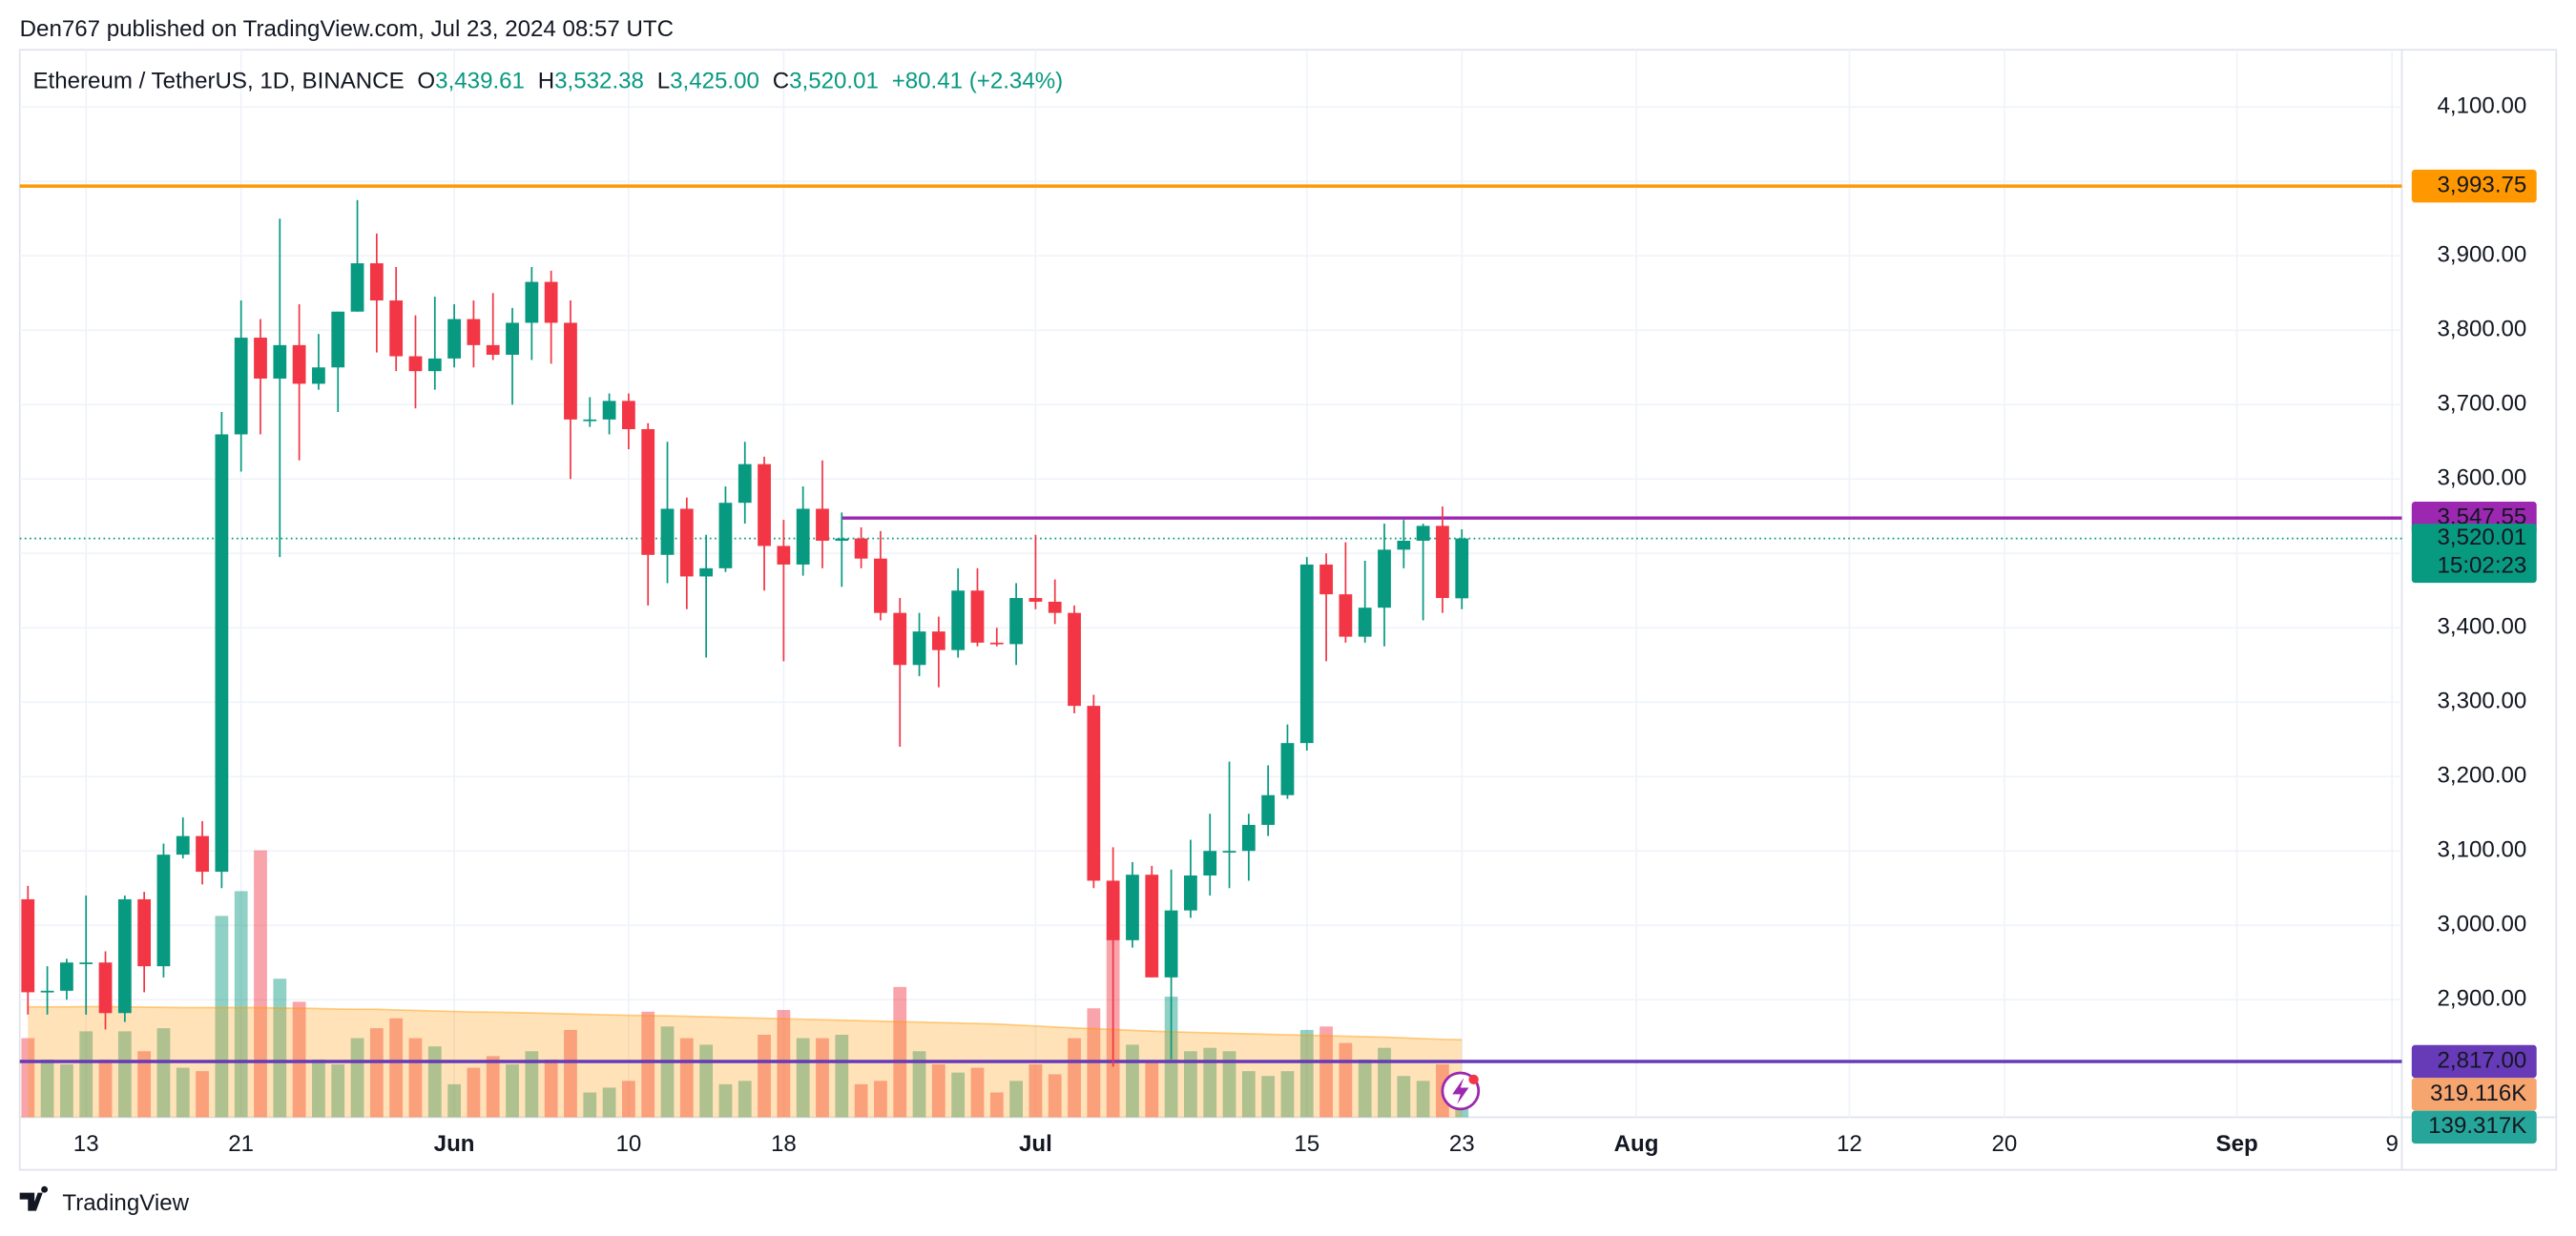 The width and height of the screenshot is (2576, 1236). What do you see at coordinates (2474, 554) in the screenshot?
I see `last-price-box` at bounding box center [2474, 554].